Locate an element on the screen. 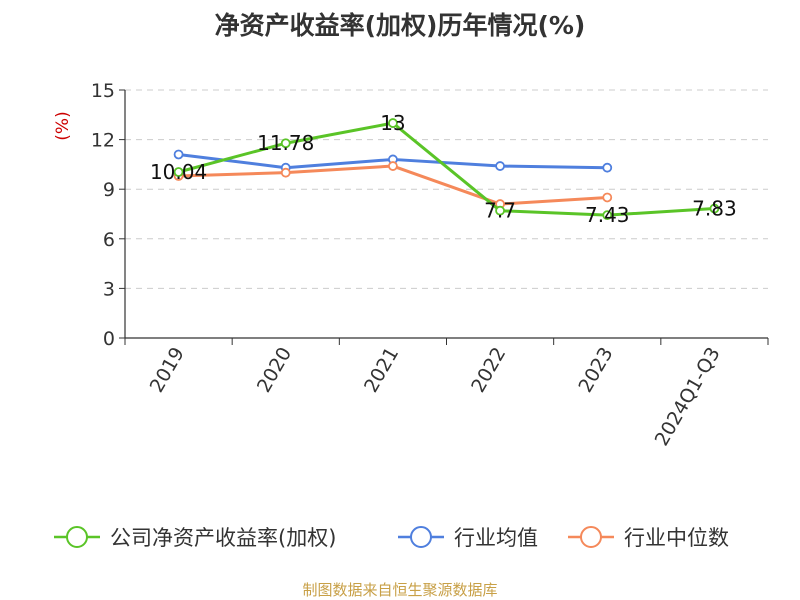 The image size is (800, 600). source-note: 制图数据来自恒生聚源数据库 is located at coordinates (399, 590).